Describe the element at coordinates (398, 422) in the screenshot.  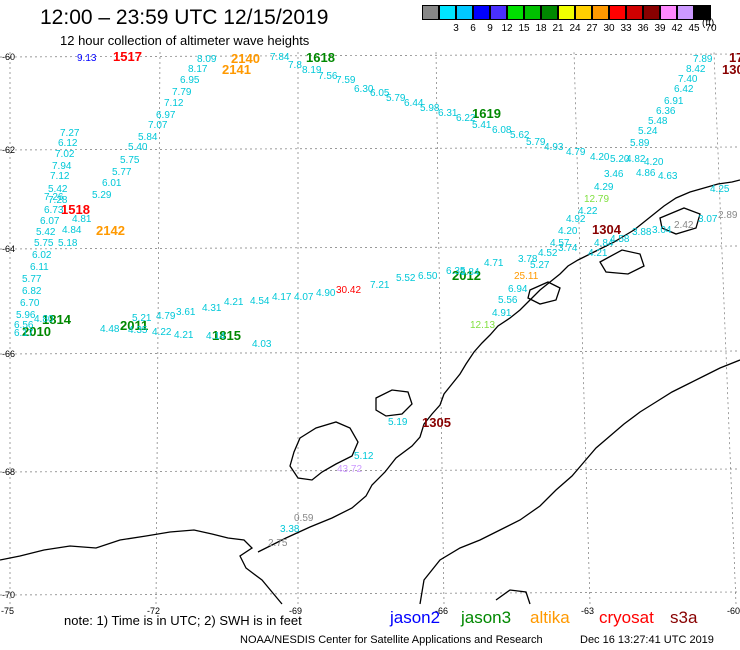
I see `wave-height-value: 5.19` at that location.